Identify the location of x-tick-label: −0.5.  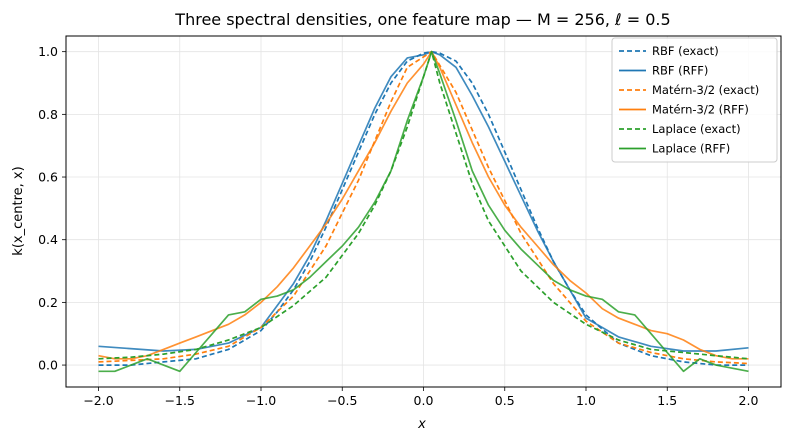
(342, 400).